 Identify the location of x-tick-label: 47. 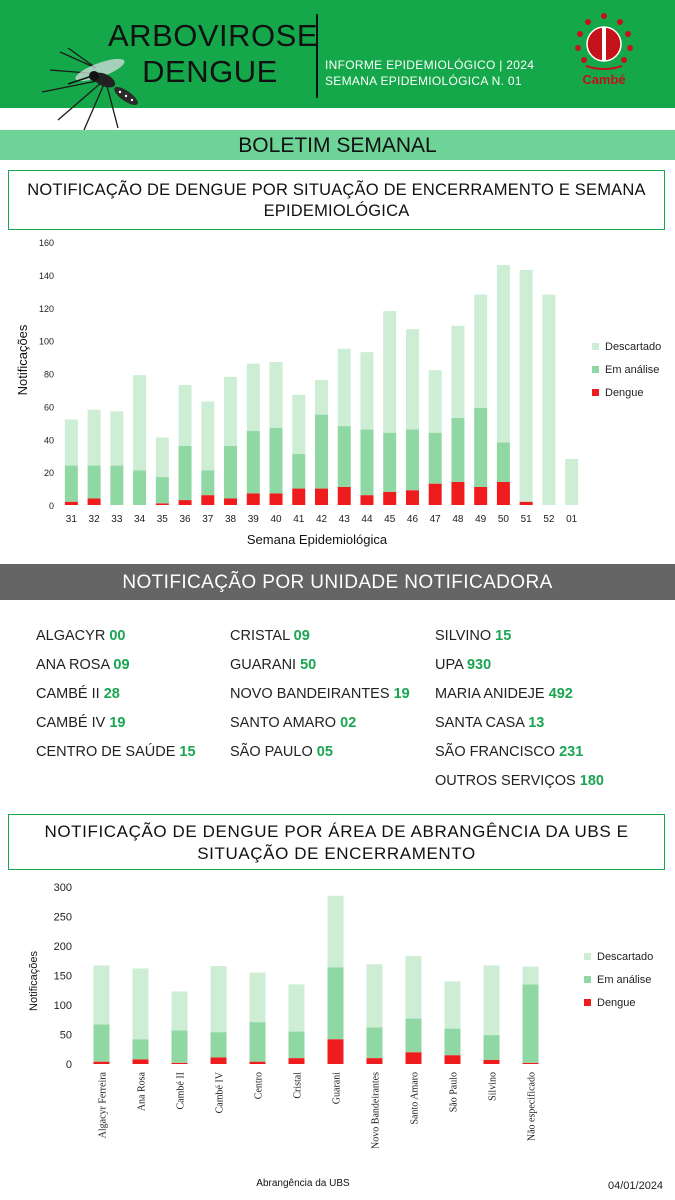
(436, 519).